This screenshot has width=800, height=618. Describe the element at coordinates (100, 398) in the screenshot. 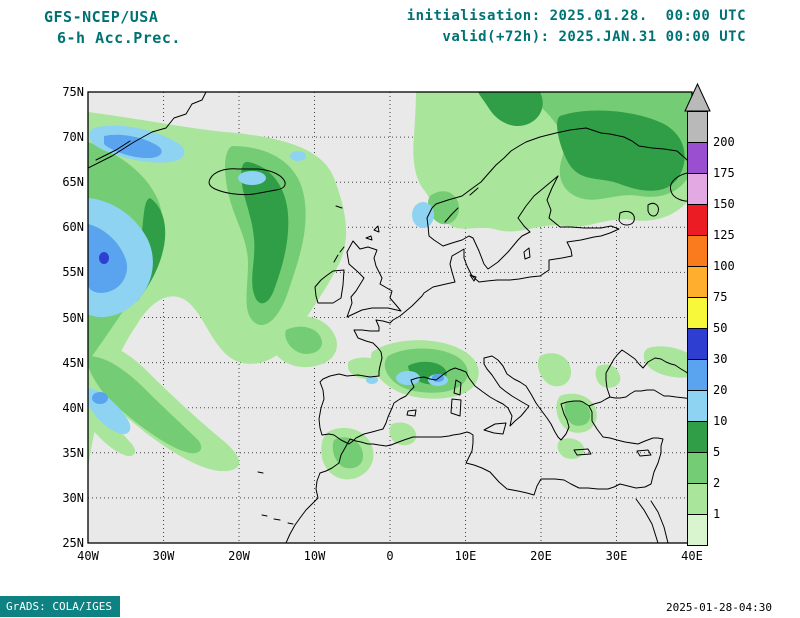

I see `precip-blue2-southwest` at that location.